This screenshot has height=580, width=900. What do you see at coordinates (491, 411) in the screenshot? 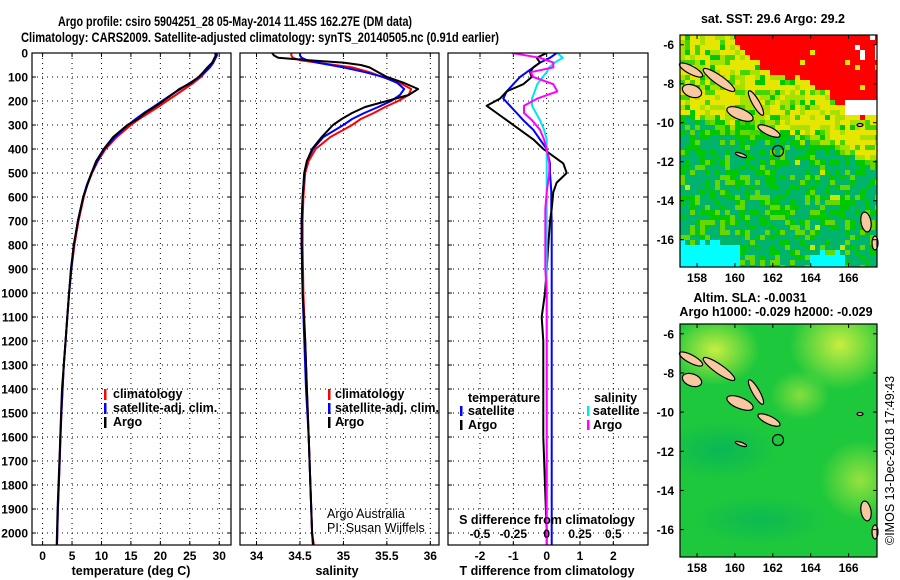
I see `legend-label-temperature-satellite: satellite` at bounding box center [491, 411].